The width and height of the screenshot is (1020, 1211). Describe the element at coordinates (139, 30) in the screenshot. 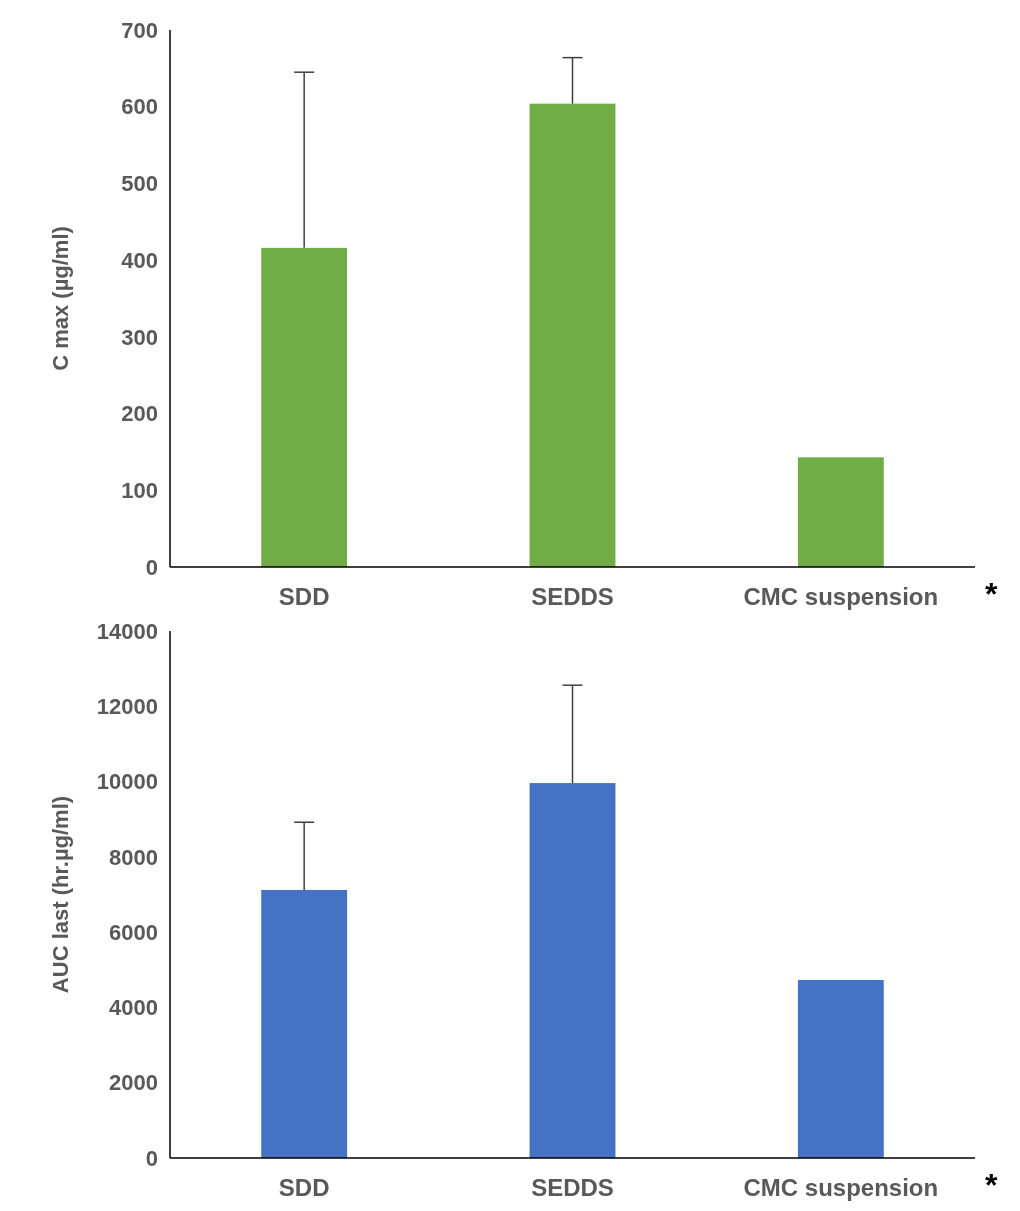

I see `y-tick-label: 700` at that location.